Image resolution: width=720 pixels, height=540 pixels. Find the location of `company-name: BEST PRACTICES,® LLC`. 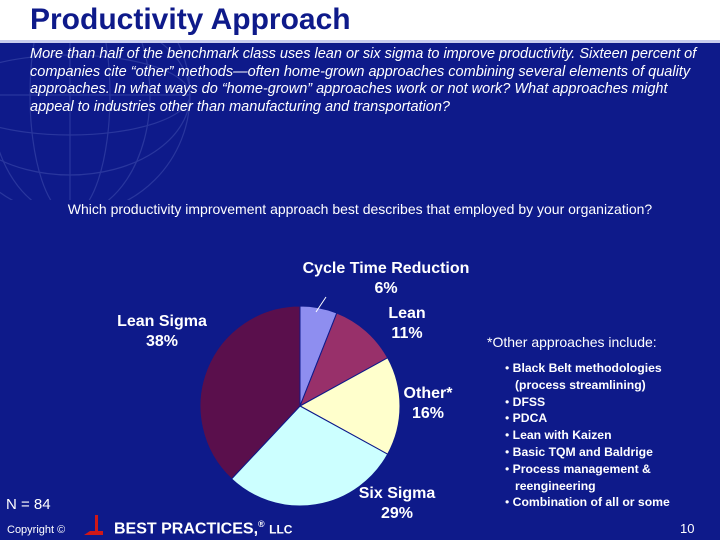

company-name: BEST PRACTICES,® LLC is located at coordinates (203, 528).